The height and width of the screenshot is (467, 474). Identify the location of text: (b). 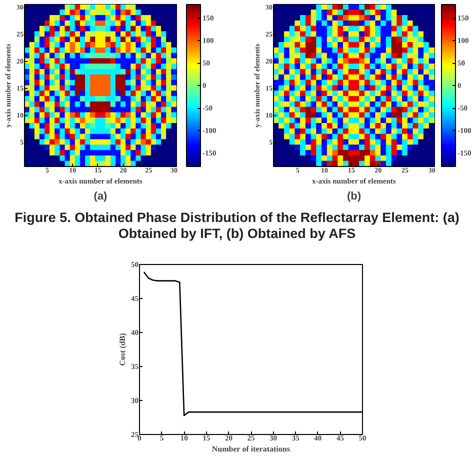
(354, 196).